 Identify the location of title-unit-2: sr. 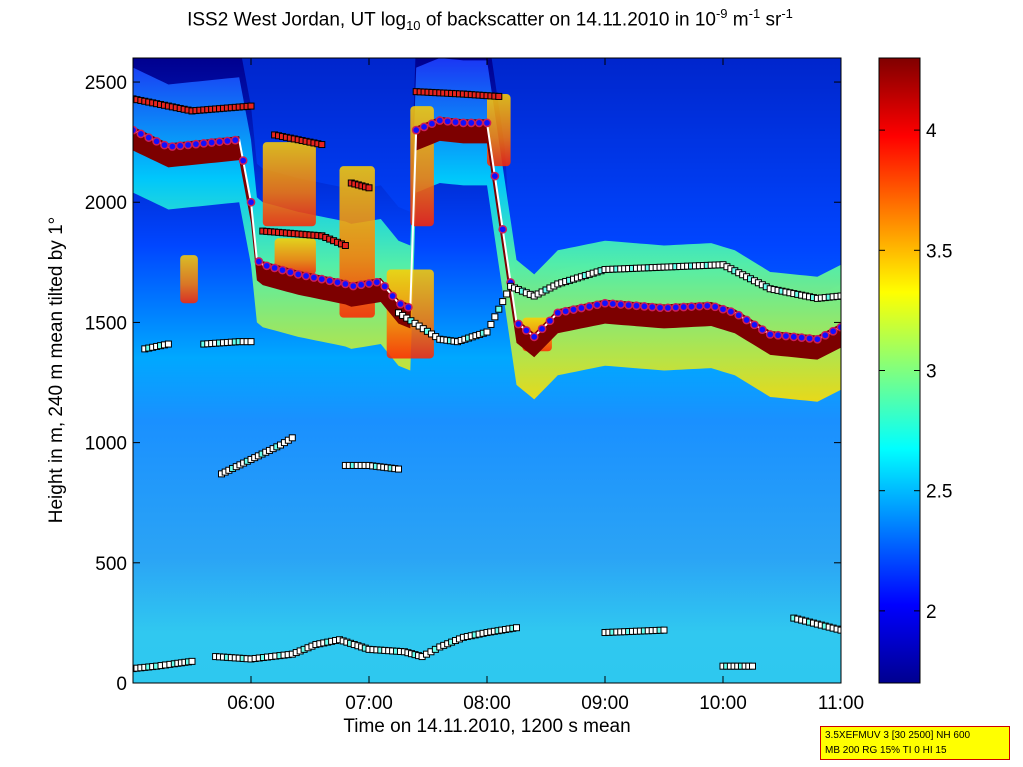
(771, 20).